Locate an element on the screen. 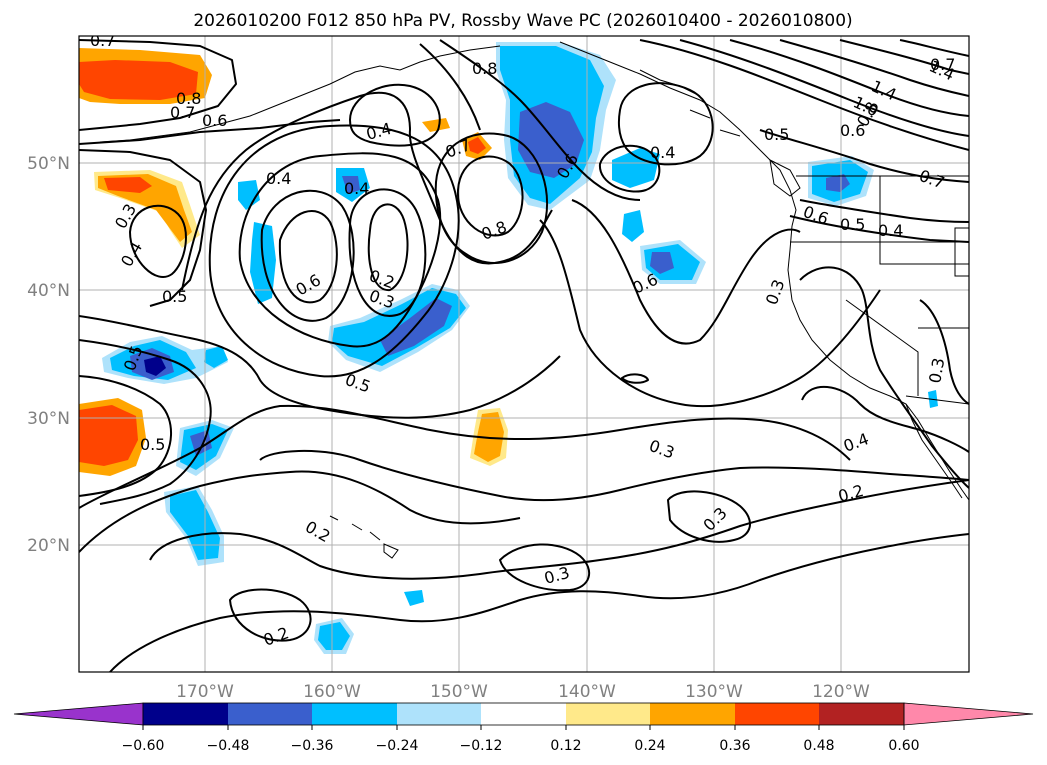 The height and width of the screenshot is (765, 1047). shade-ne-dark is located at coordinates (838, 183).